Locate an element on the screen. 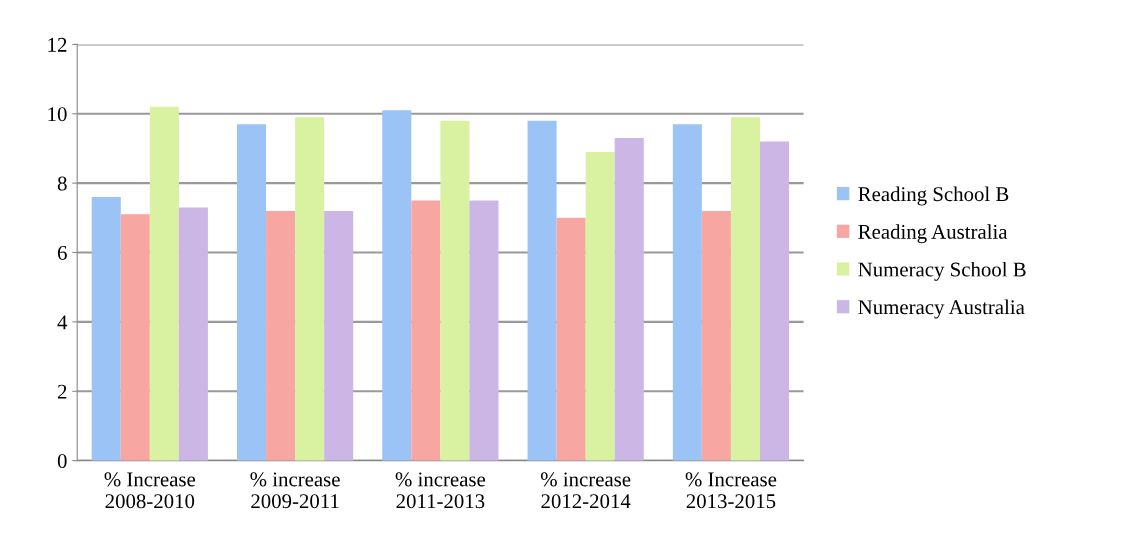 This screenshot has width=1135, height=555. y-tick-label: 0 is located at coordinates (62, 461).